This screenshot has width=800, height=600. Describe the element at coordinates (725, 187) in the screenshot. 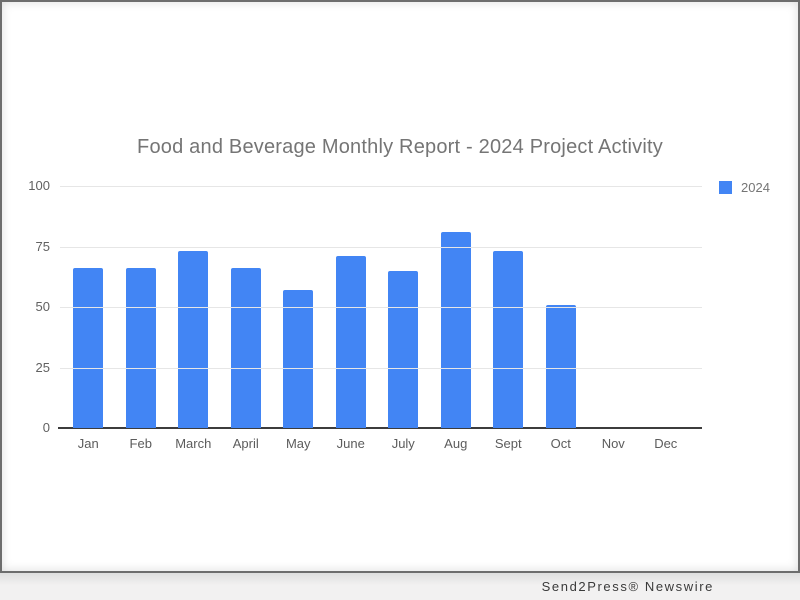

I see `legend-swatch-2024` at that location.